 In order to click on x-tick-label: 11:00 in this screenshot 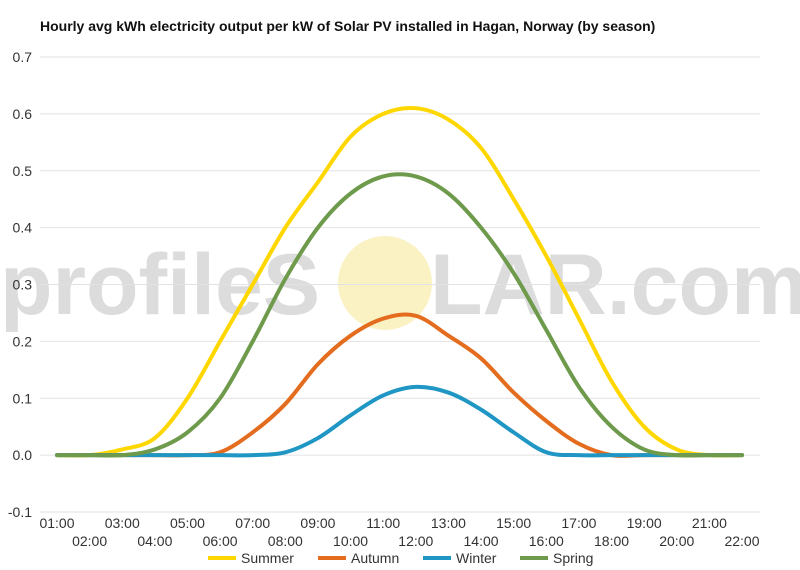, I will do `click(383, 523)`.